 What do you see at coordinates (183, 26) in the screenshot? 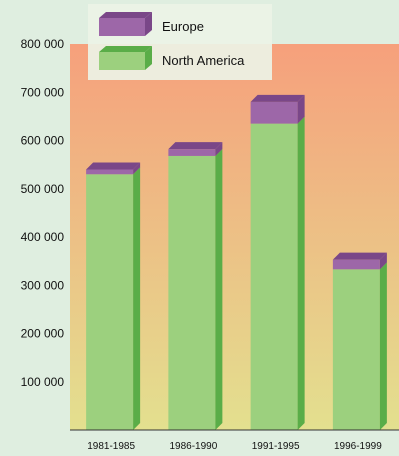
I see `legend-label: Europe` at bounding box center [183, 26].